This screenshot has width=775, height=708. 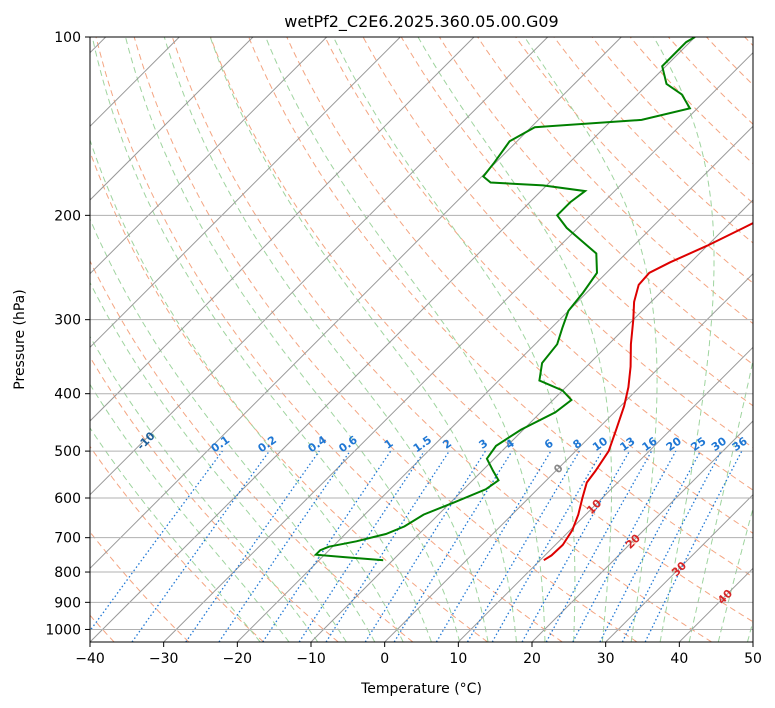 I want to click on isotherm-label: 40, so click(x=725, y=597).